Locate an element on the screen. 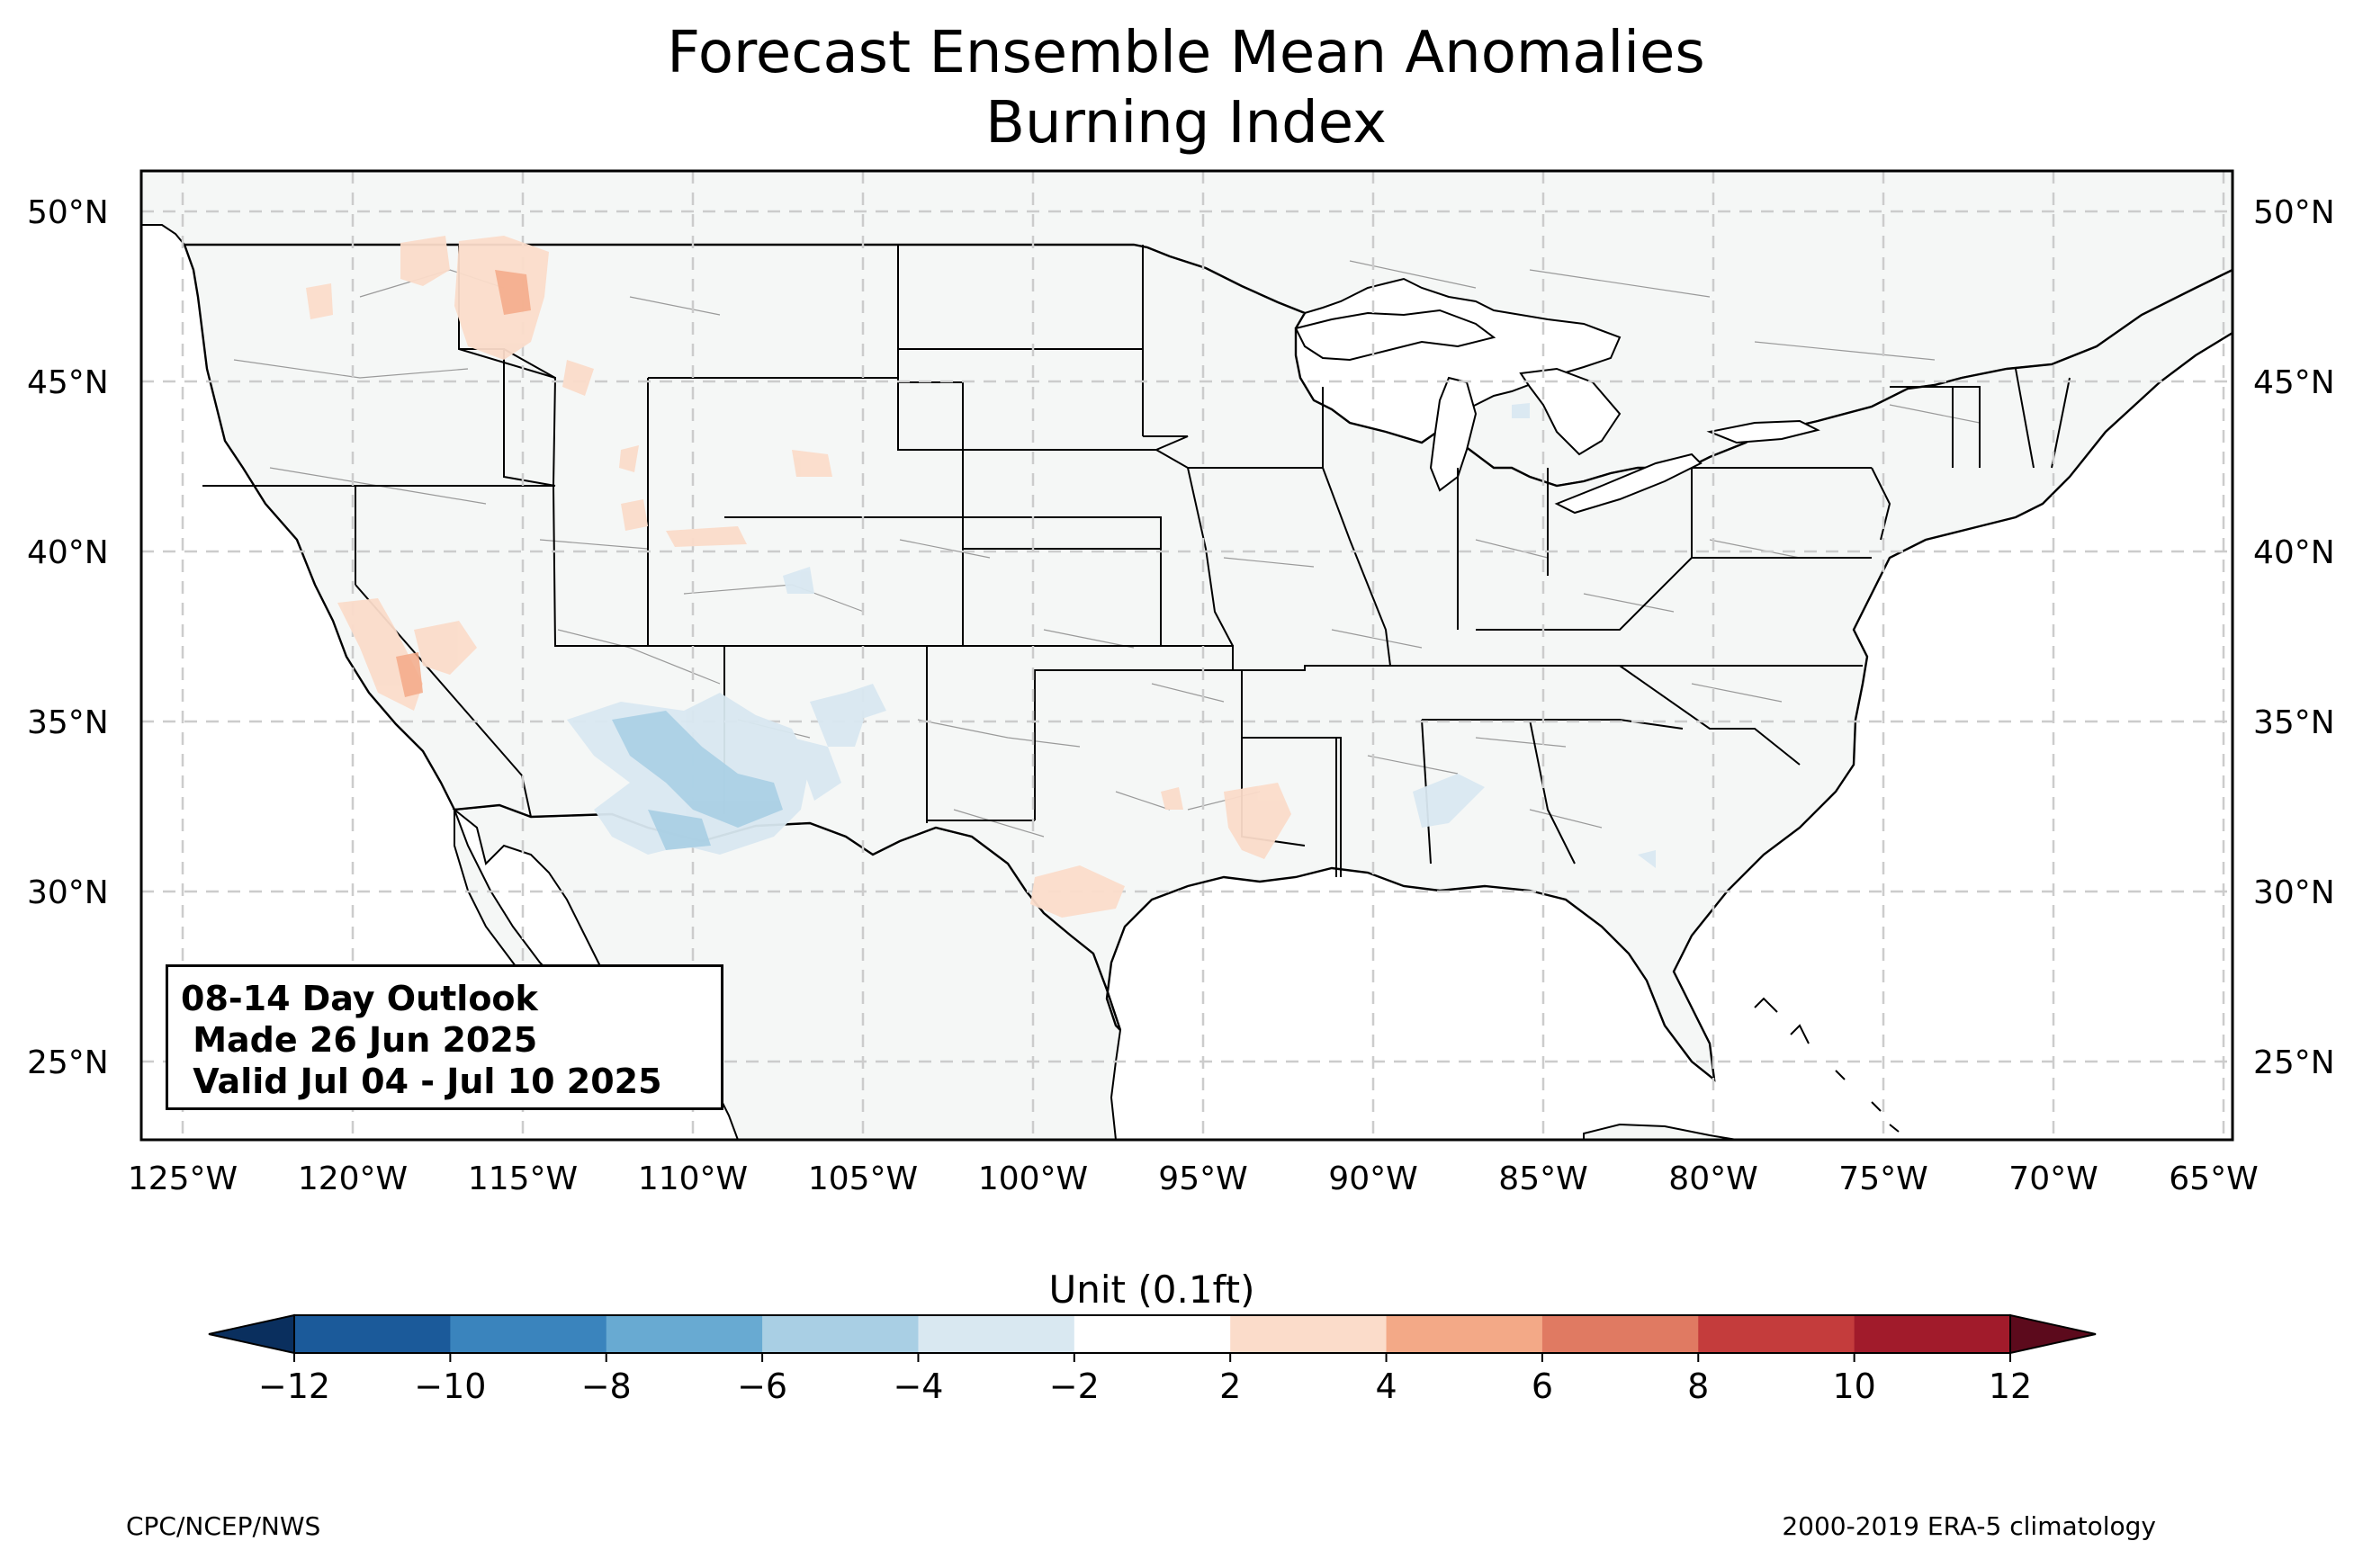  positive-anomaly-cores is located at coordinates (463, 483).